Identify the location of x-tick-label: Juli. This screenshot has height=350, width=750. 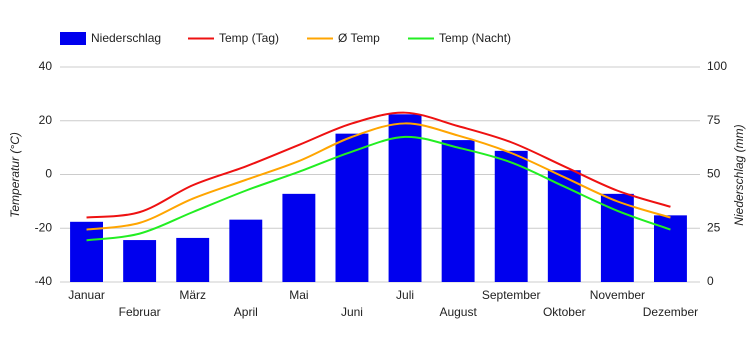
(405, 295).